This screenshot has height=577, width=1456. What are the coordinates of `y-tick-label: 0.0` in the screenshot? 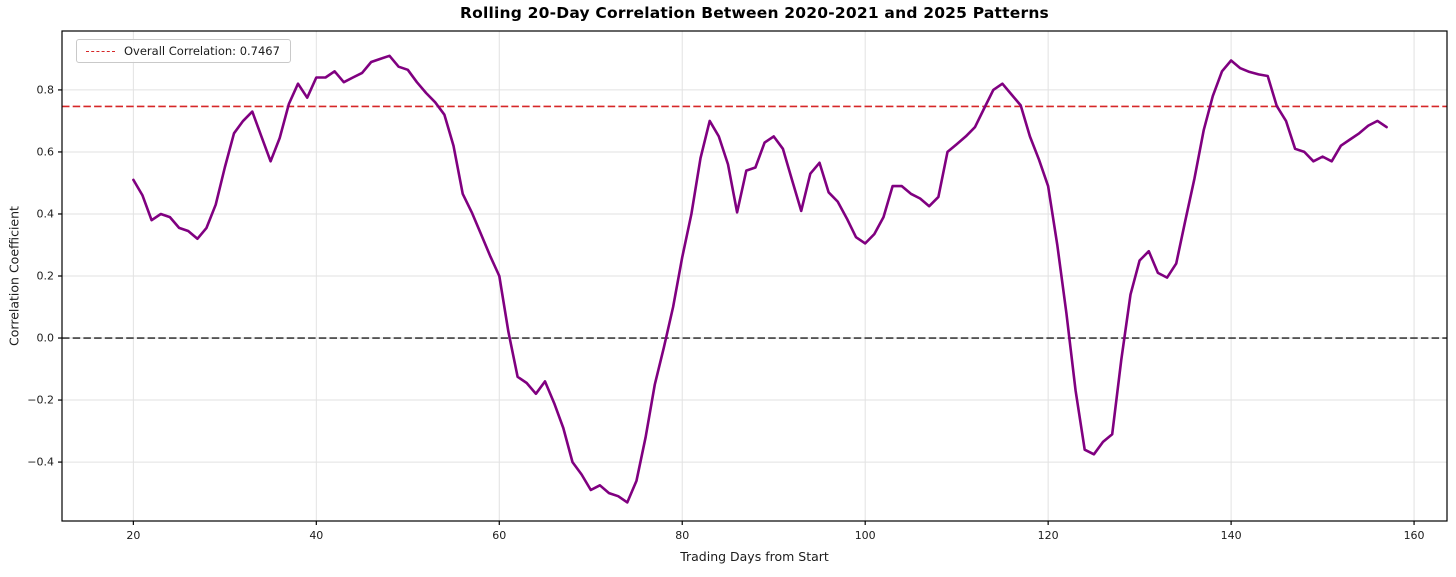 It's located at (45, 338).